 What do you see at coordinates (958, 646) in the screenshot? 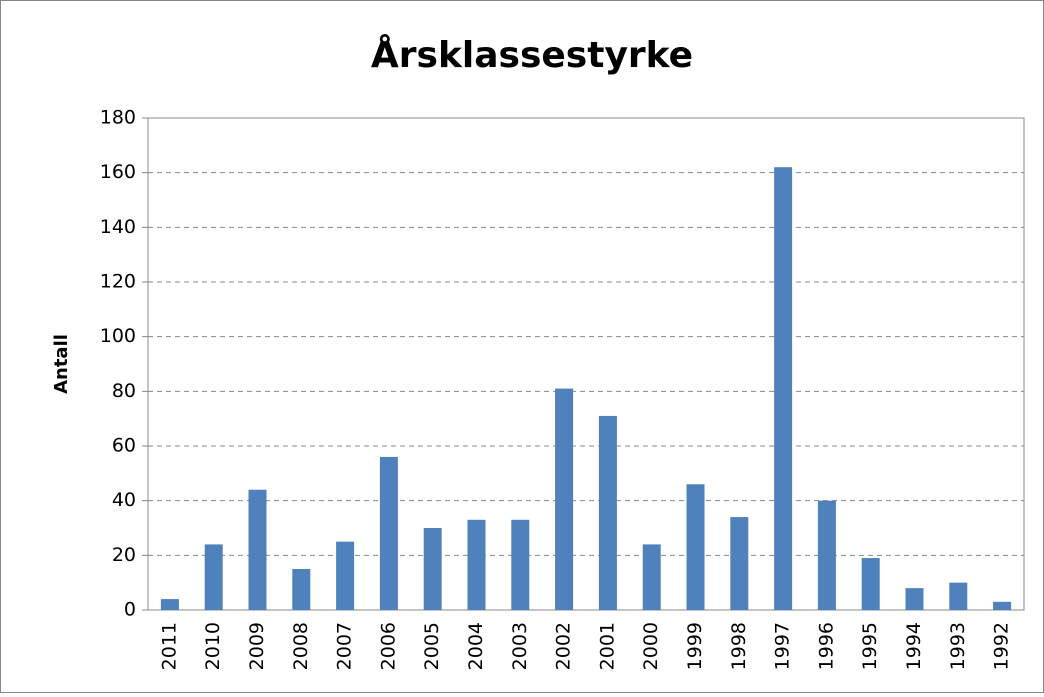
I see `x-tick-label: 1993` at bounding box center [958, 646].